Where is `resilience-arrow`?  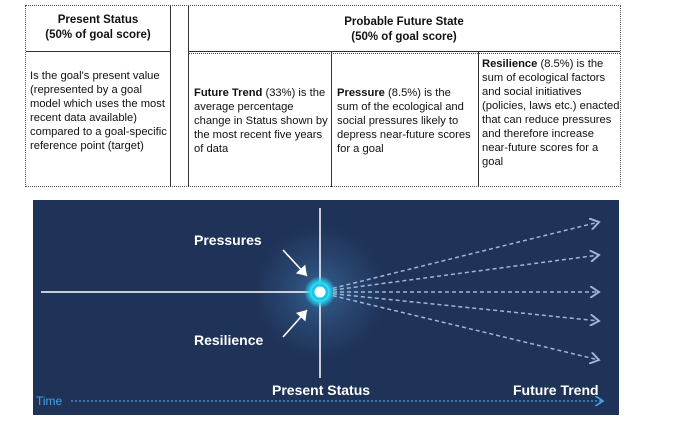
resilience-arrow is located at coordinates (295, 323).